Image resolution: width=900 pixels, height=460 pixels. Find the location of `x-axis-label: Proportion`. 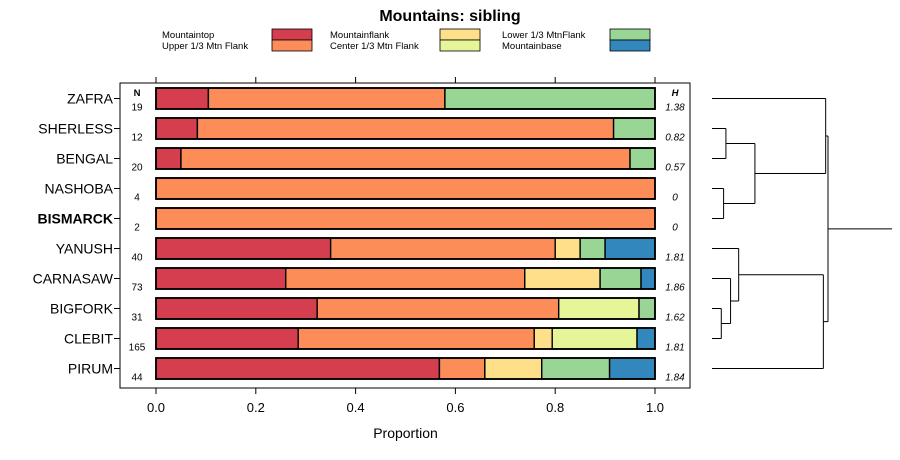

x-axis-label: Proportion is located at coordinates (405, 433).